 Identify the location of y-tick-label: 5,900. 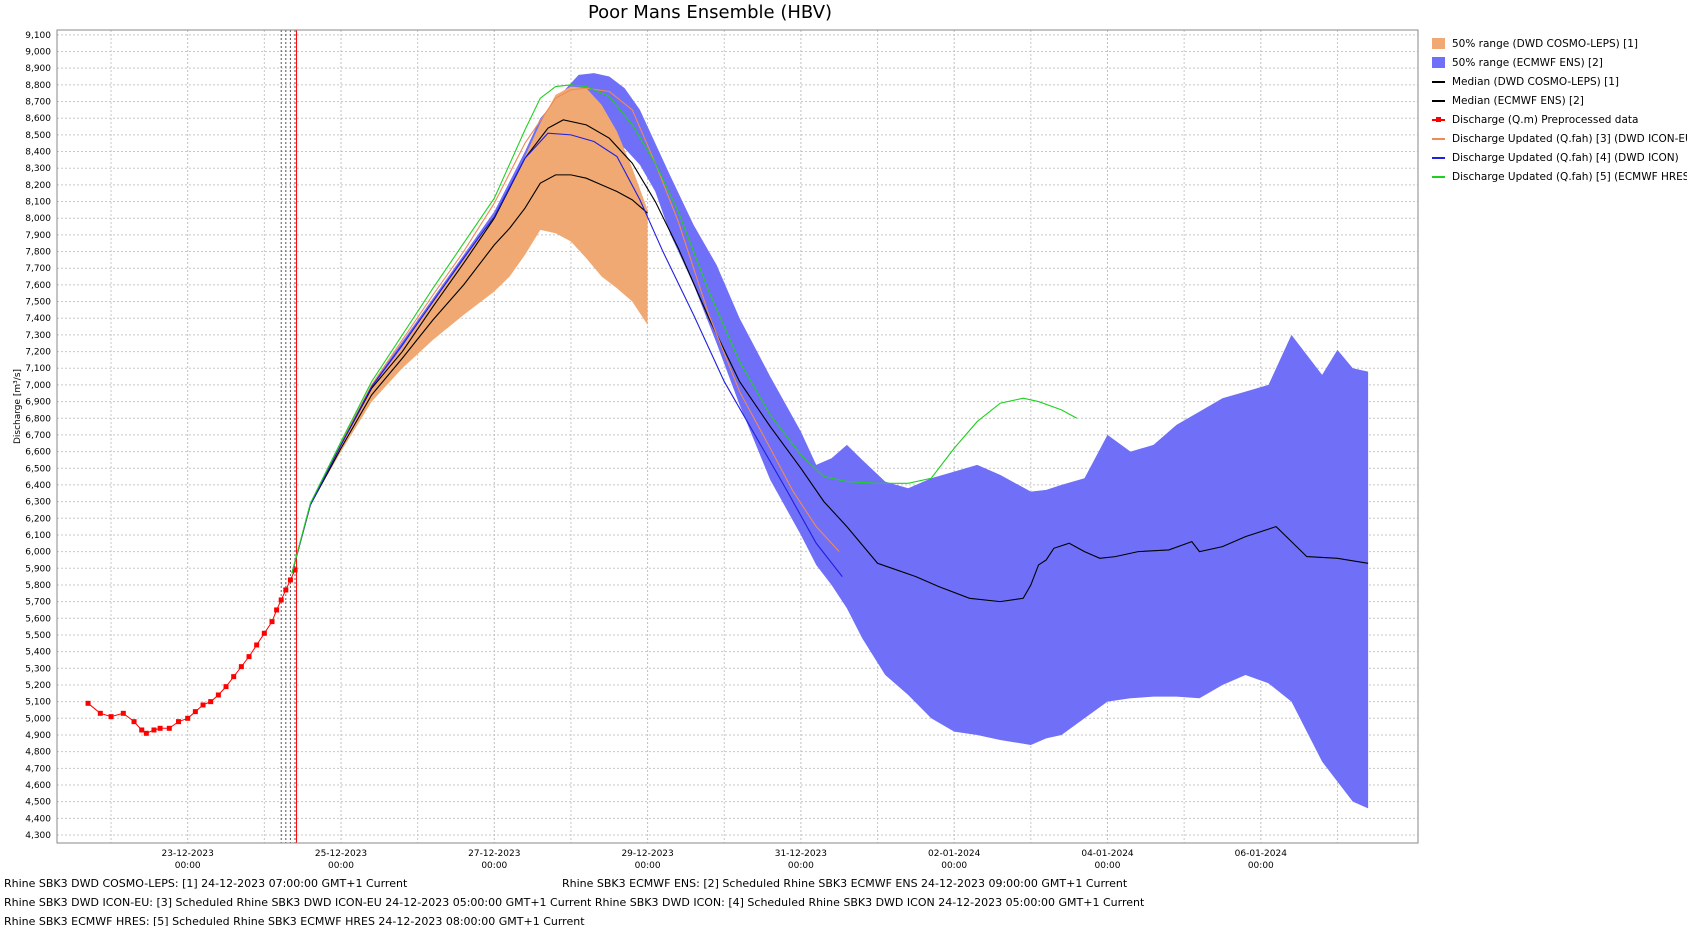
(38, 569).